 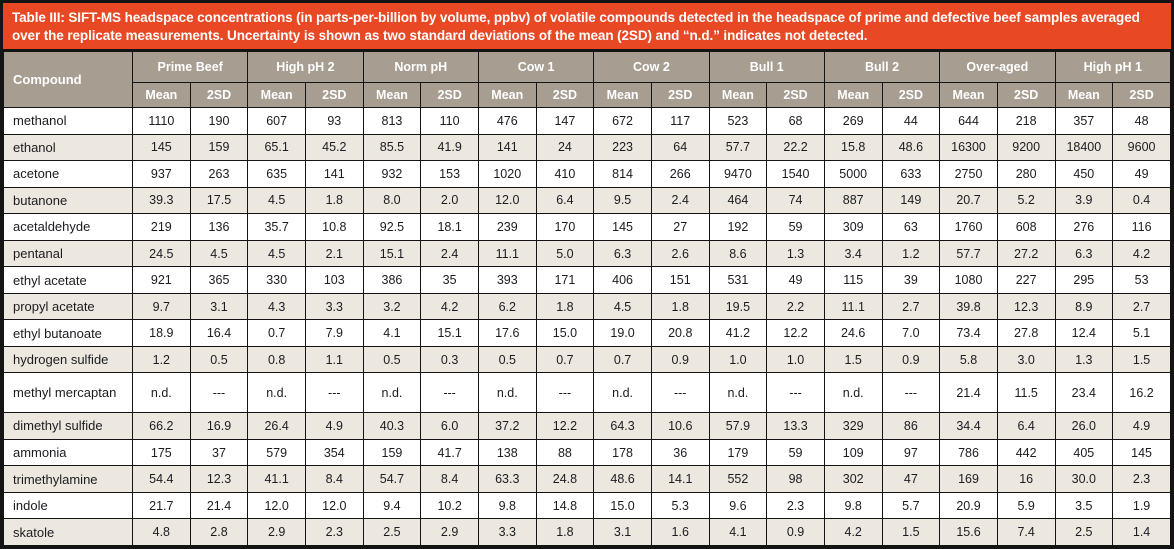 What do you see at coordinates (622, 505) in the screenshot?
I see `value-cell-indole-8: 15.0` at bounding box center [622, 505].